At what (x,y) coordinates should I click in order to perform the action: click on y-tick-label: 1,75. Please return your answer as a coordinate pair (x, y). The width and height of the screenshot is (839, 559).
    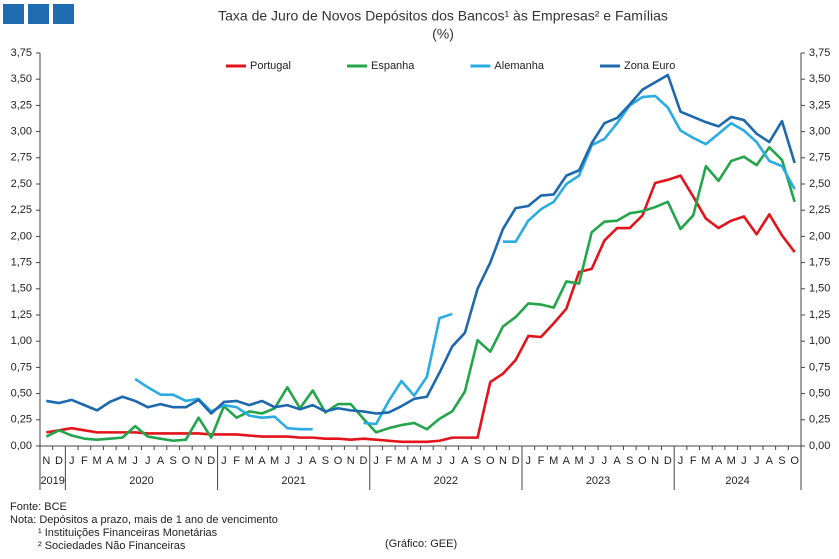
    Looking at the image, I should click on (21, 263).